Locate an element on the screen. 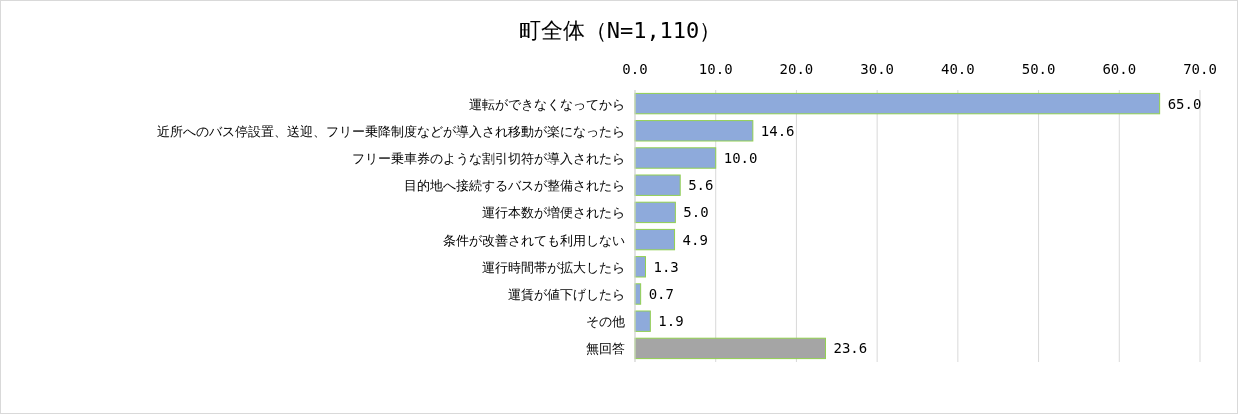  y-tick-label: 目的地へ接続するバスが整備されたら is located at coordinates (514, 186).